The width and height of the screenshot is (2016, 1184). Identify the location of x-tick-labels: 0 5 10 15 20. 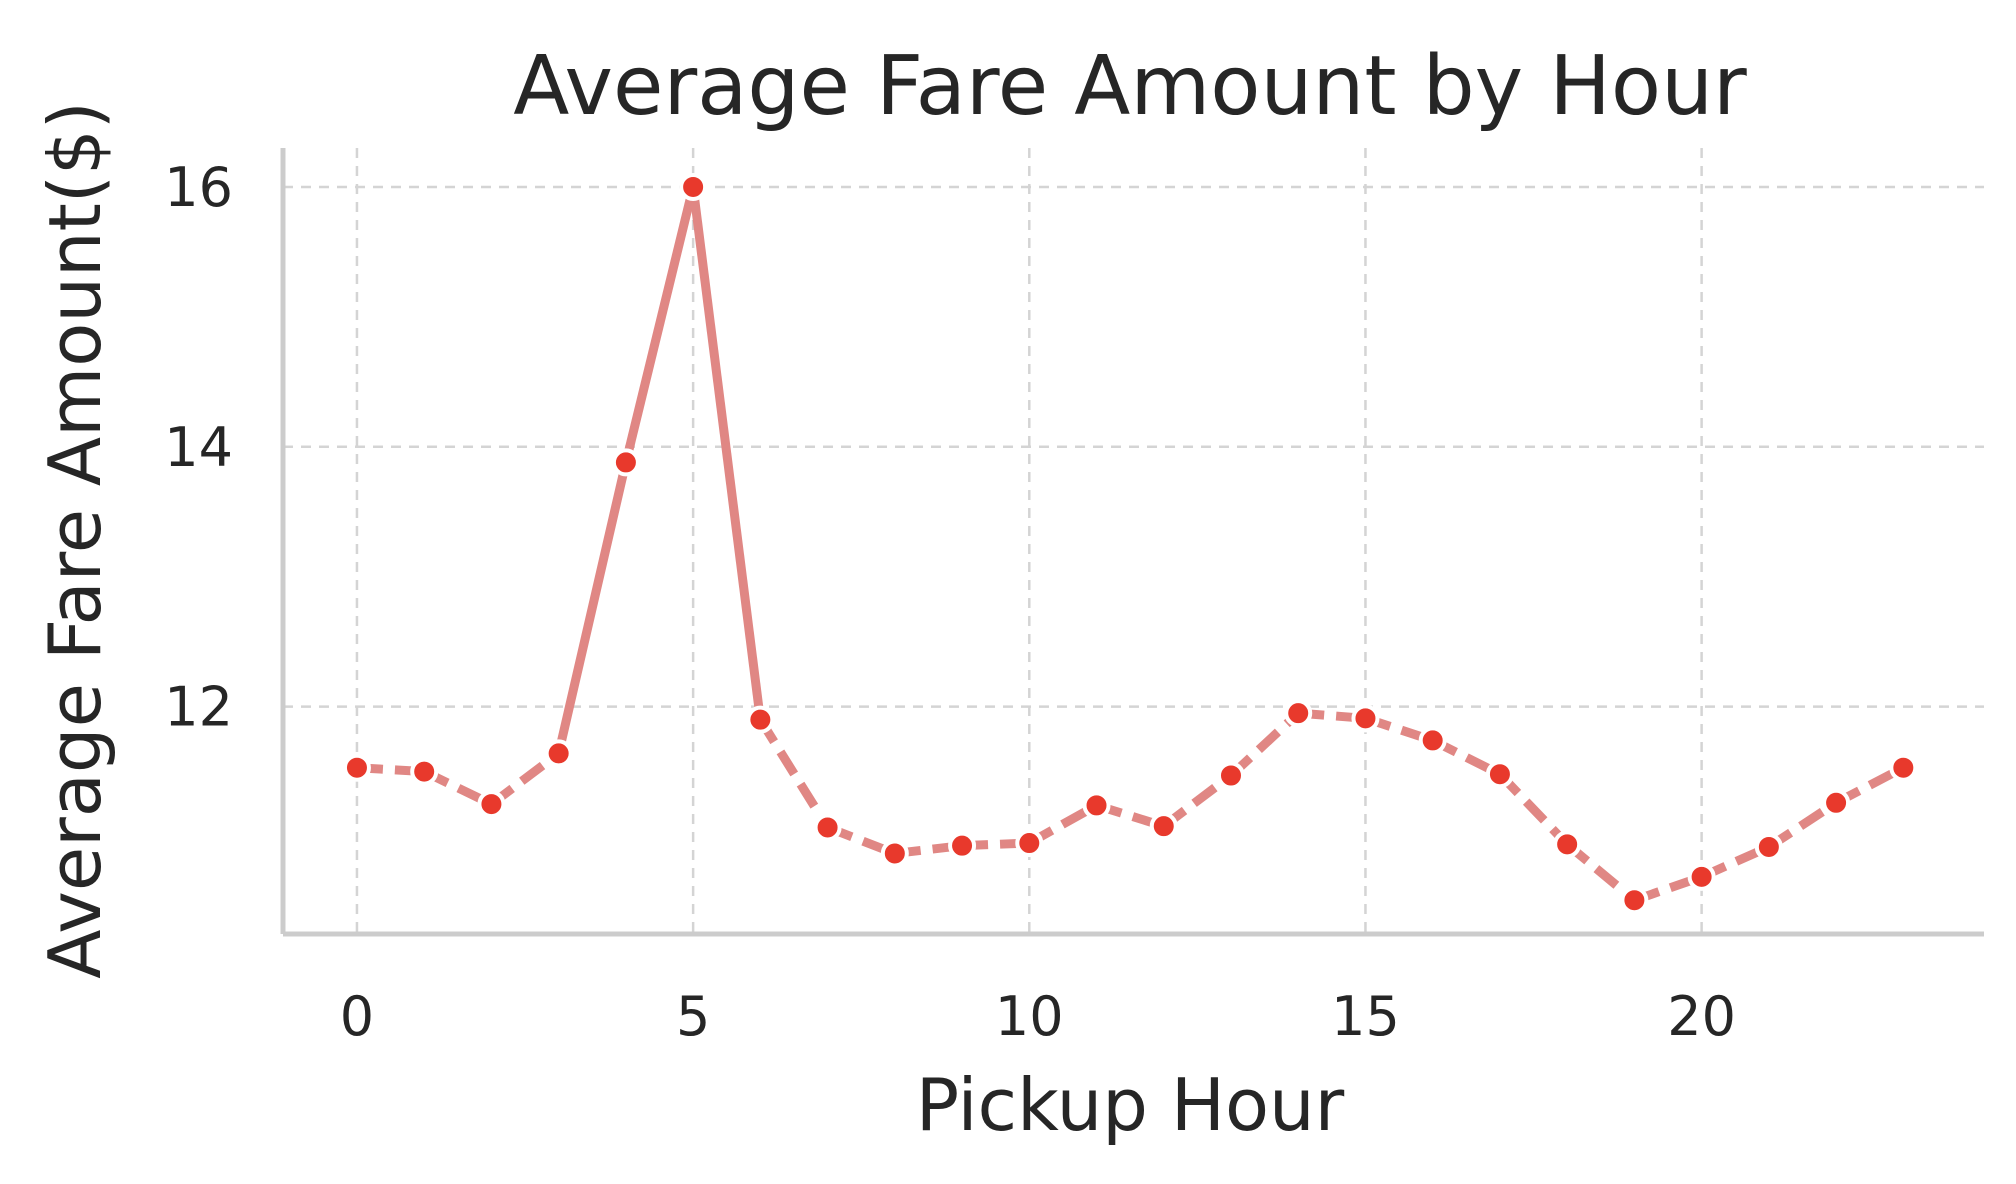
(1038, 1016).